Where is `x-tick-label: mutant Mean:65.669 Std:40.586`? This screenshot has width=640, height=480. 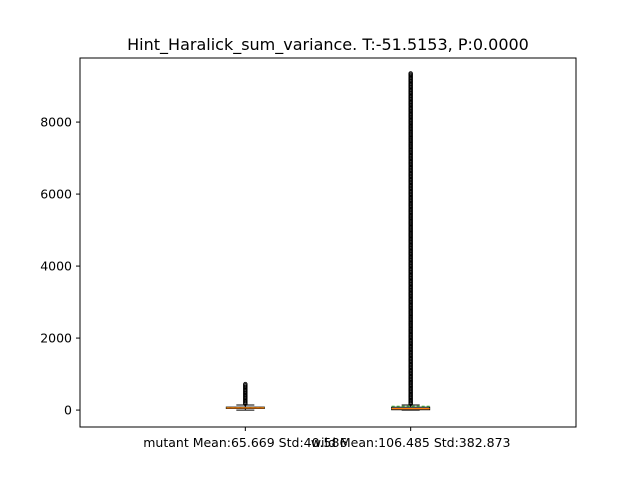
x-tick-label: mutant Mean:65.669 Std:40.586 is located at coordinates (245, 442).